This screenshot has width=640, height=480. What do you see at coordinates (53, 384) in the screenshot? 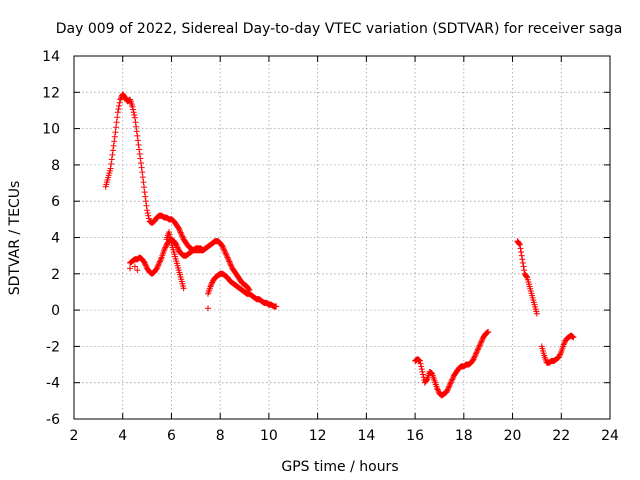
I see `y-tick-label: -4` at bounding box center [53, 384].